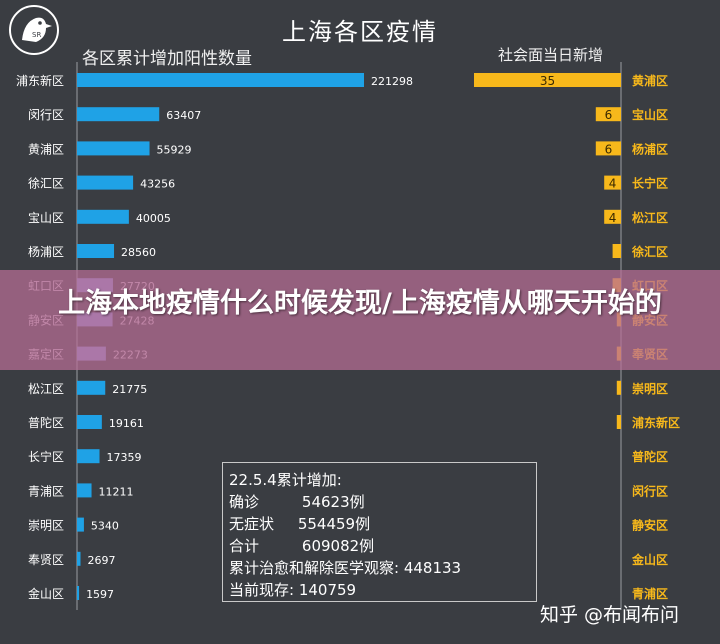 Image resolution: width=720 pixels, height=644 pixels. What do you see at coordinates (138, 252) in the screenshot?
I see `left-value-label: 28560` at bounding box center [138, 252].